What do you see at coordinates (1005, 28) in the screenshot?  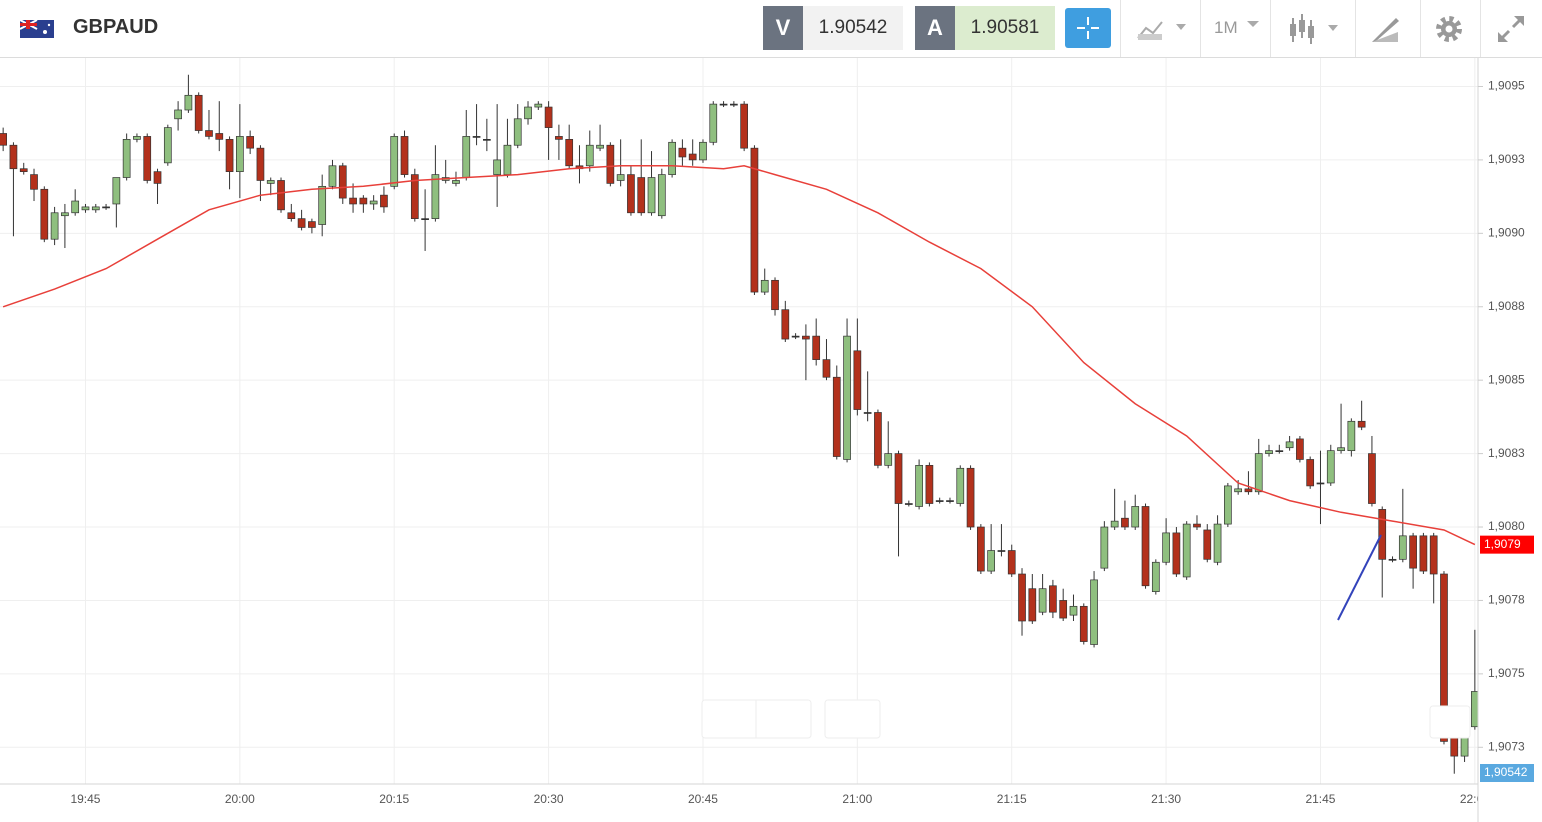 I see `buy-price: 1.90581` at bounding box center [1005, 28].